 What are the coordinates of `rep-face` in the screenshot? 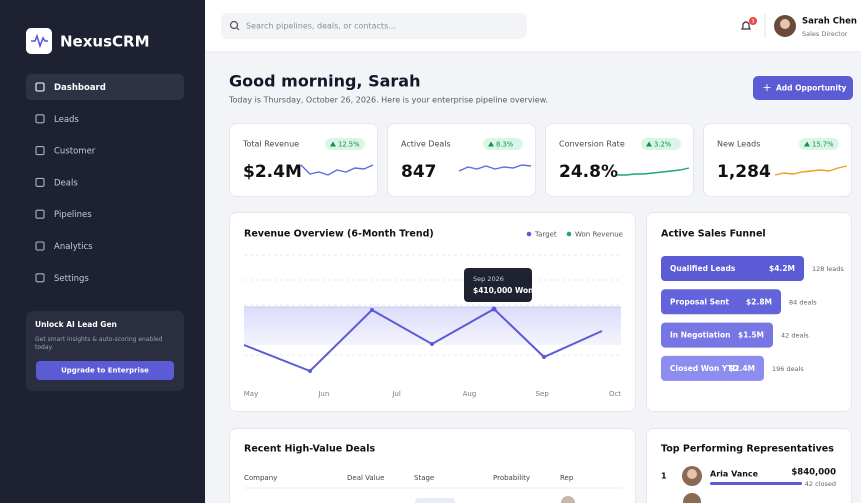 It's located at (692, 474).